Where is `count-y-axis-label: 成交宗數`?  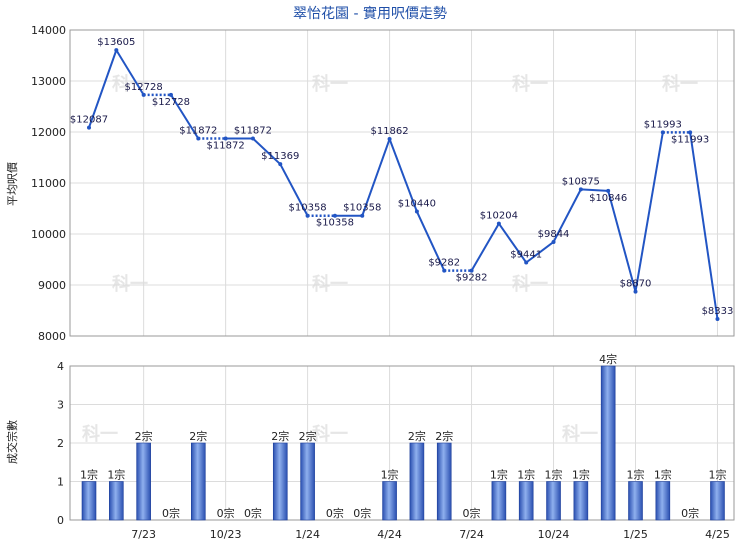 count-y-axis-label: 成交宗數 is located at coordinates (12, 442).